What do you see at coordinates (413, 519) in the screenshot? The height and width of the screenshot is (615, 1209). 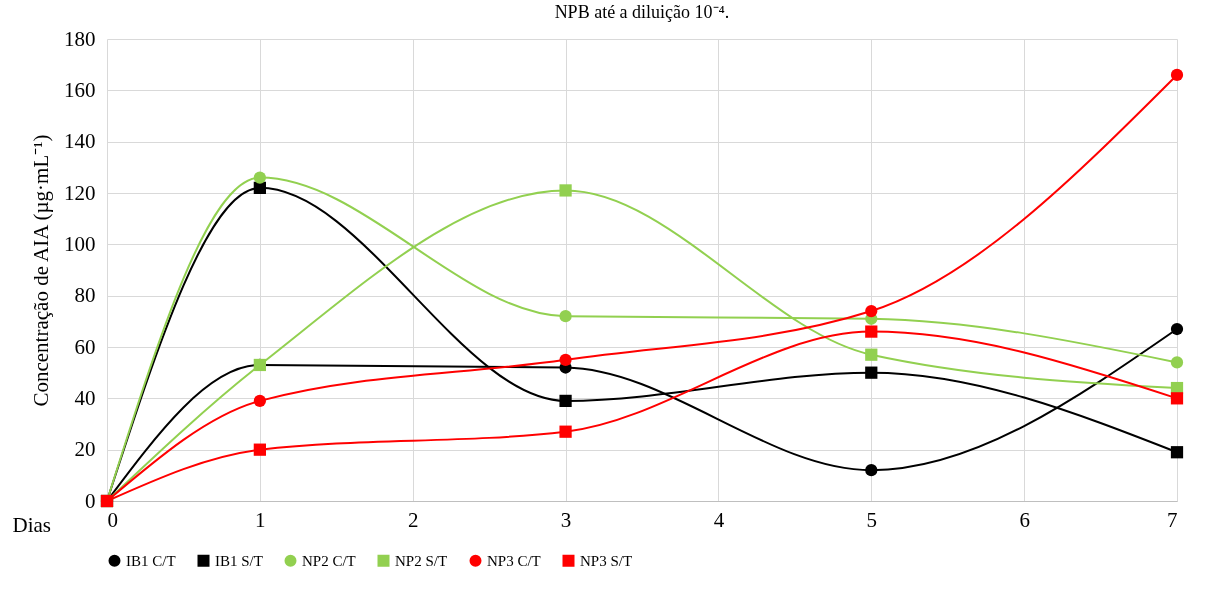 I see `x-tick-label: 2` at bounding box center [413, 519].